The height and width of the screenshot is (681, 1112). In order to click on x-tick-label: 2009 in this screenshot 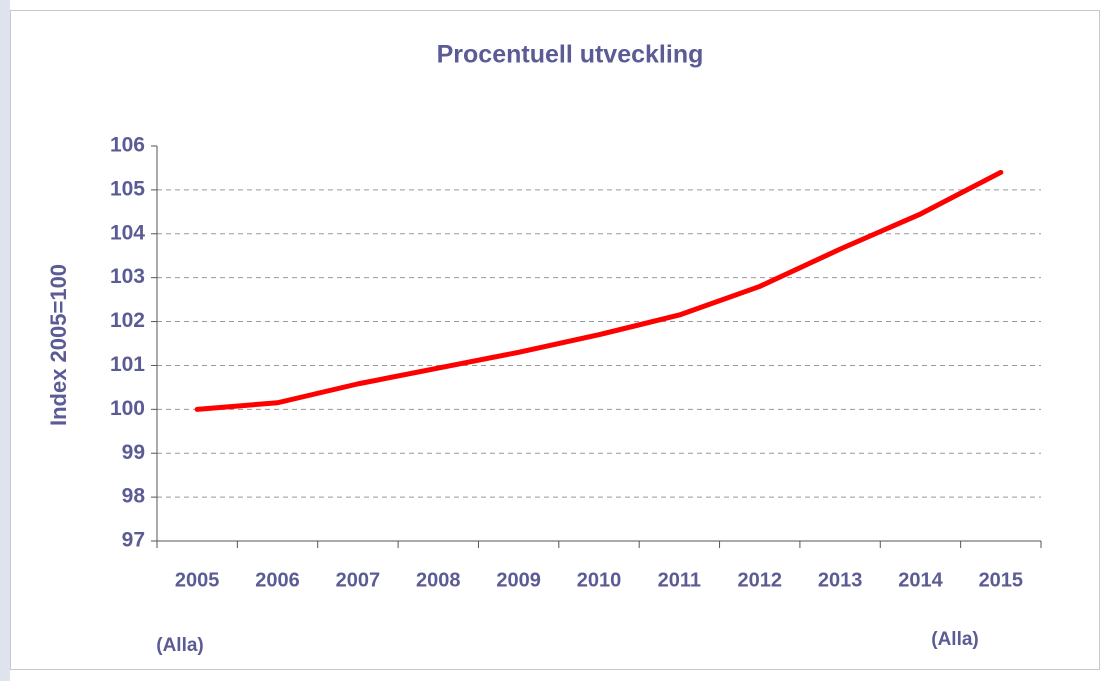, I will do `click(518, 580)`.